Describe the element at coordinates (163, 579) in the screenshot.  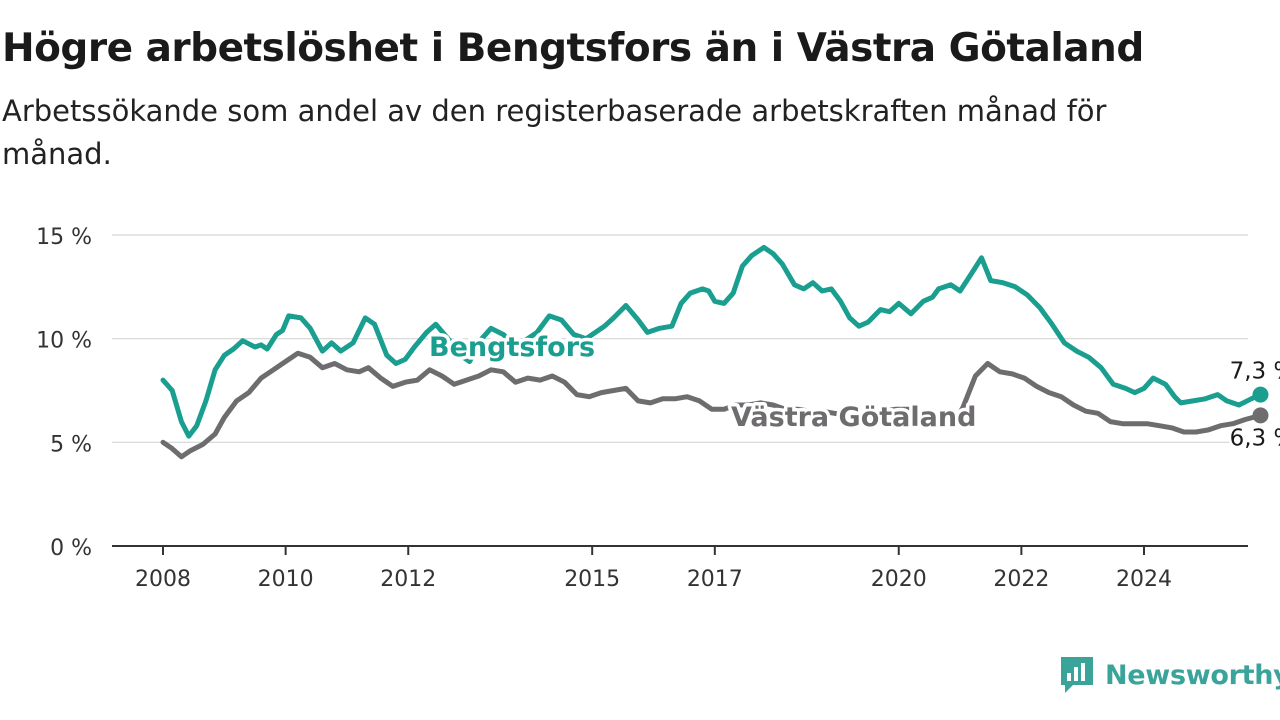
I see `x-tick-label: 2008` at that location.